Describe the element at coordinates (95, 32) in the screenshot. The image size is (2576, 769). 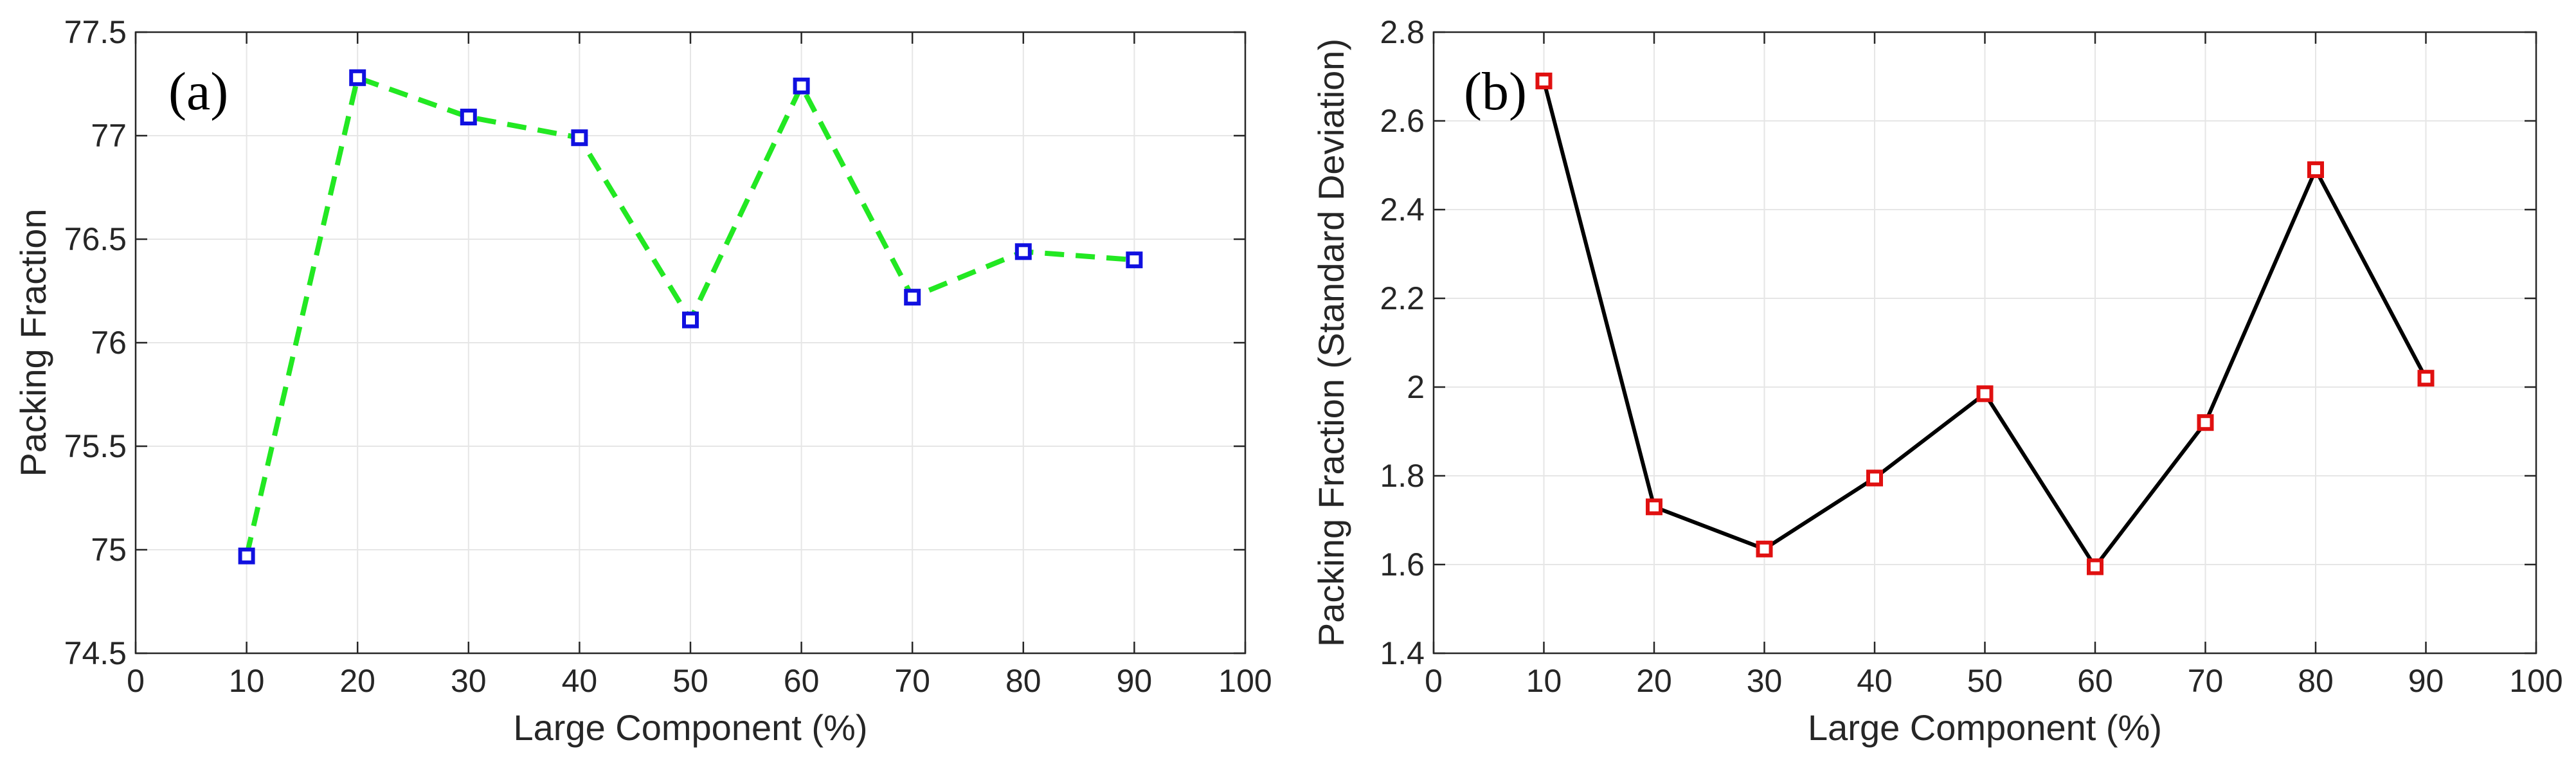
I see `y-tick-label: 77.5` at that location.